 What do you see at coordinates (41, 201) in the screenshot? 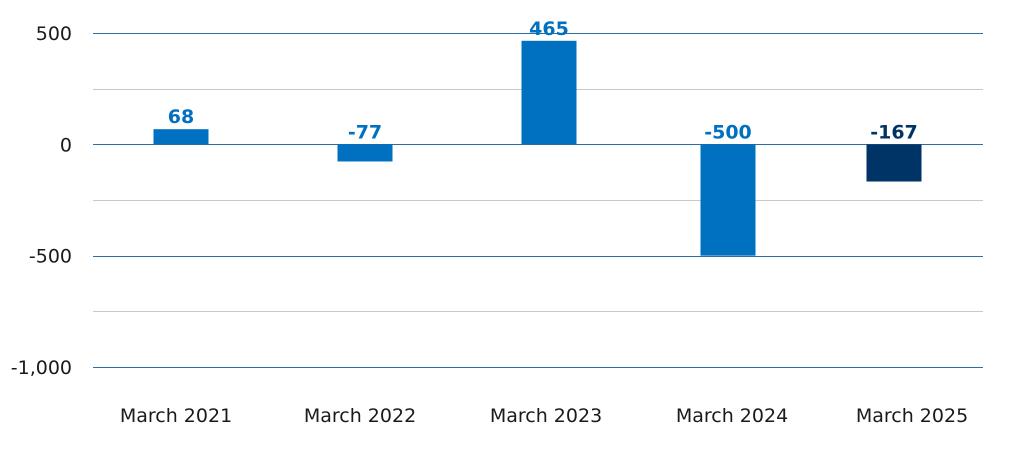
I see `y-axis-tick-labels: 500 0 -500 -1,000` at bounding box center [41, 201].